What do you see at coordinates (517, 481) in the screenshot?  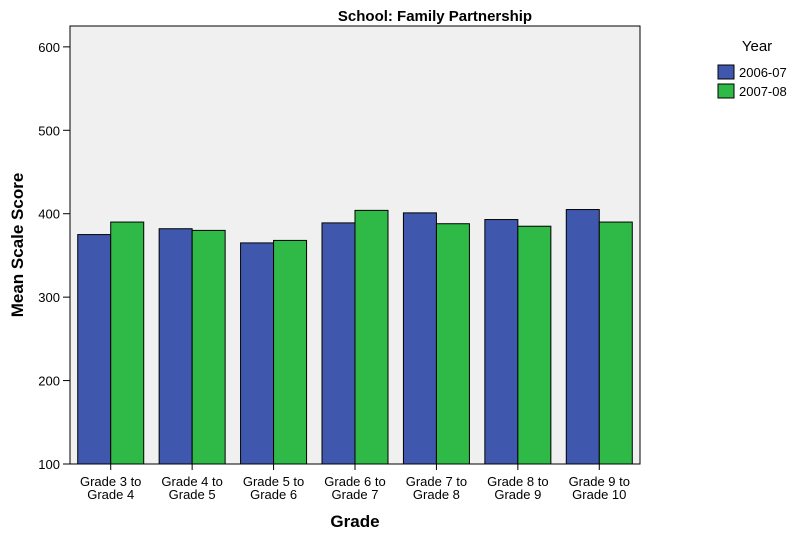 I see `x-tick-label: Grade 8 to` at bounding box center [517, 481].